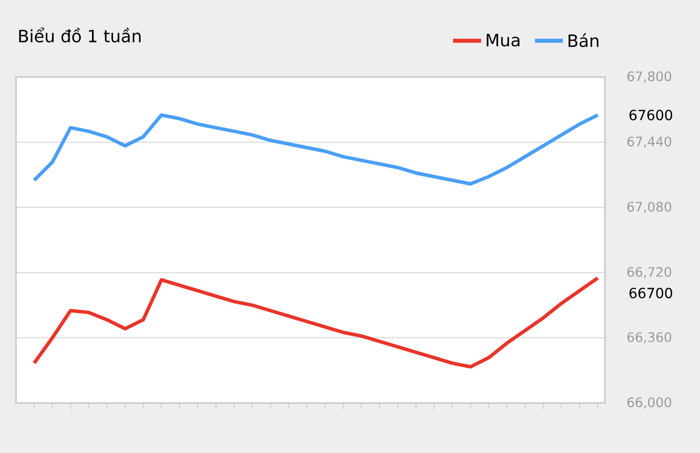  I want to click on legend-label: Mua, so click(503, 40).